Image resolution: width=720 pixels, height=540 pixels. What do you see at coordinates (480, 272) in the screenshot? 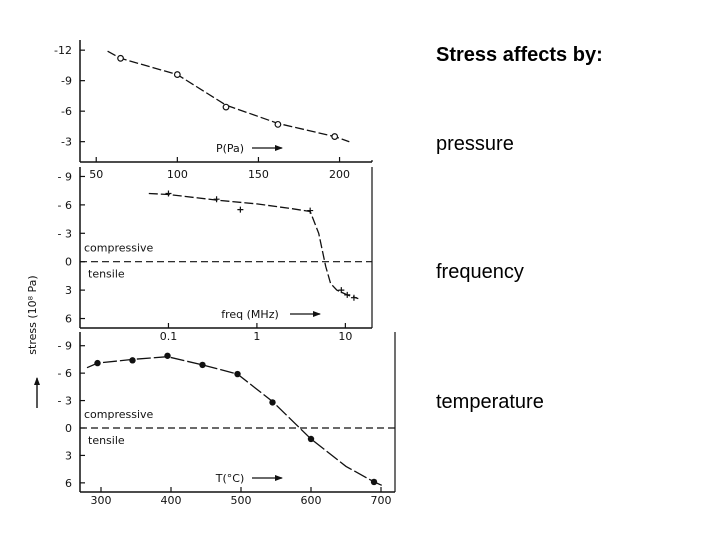
I see `bullet-frequency: frequency` at bounding box center [480, 272].